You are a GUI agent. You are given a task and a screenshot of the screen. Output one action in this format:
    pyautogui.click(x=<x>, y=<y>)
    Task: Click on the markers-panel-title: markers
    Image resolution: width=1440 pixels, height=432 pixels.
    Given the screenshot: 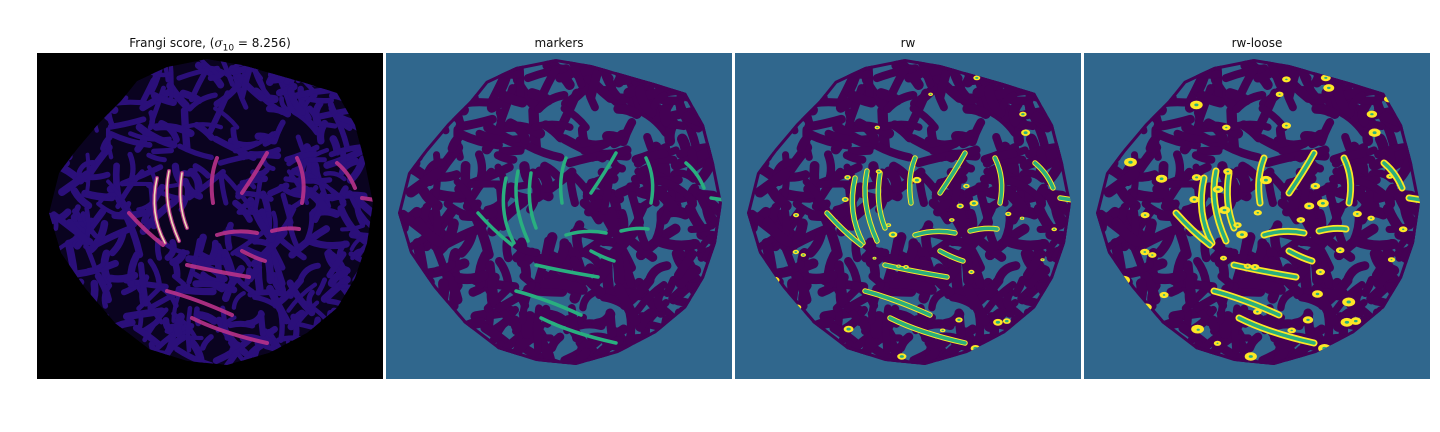 What is the action you would take?
    pyautogui.click(x=559, y=43)
    